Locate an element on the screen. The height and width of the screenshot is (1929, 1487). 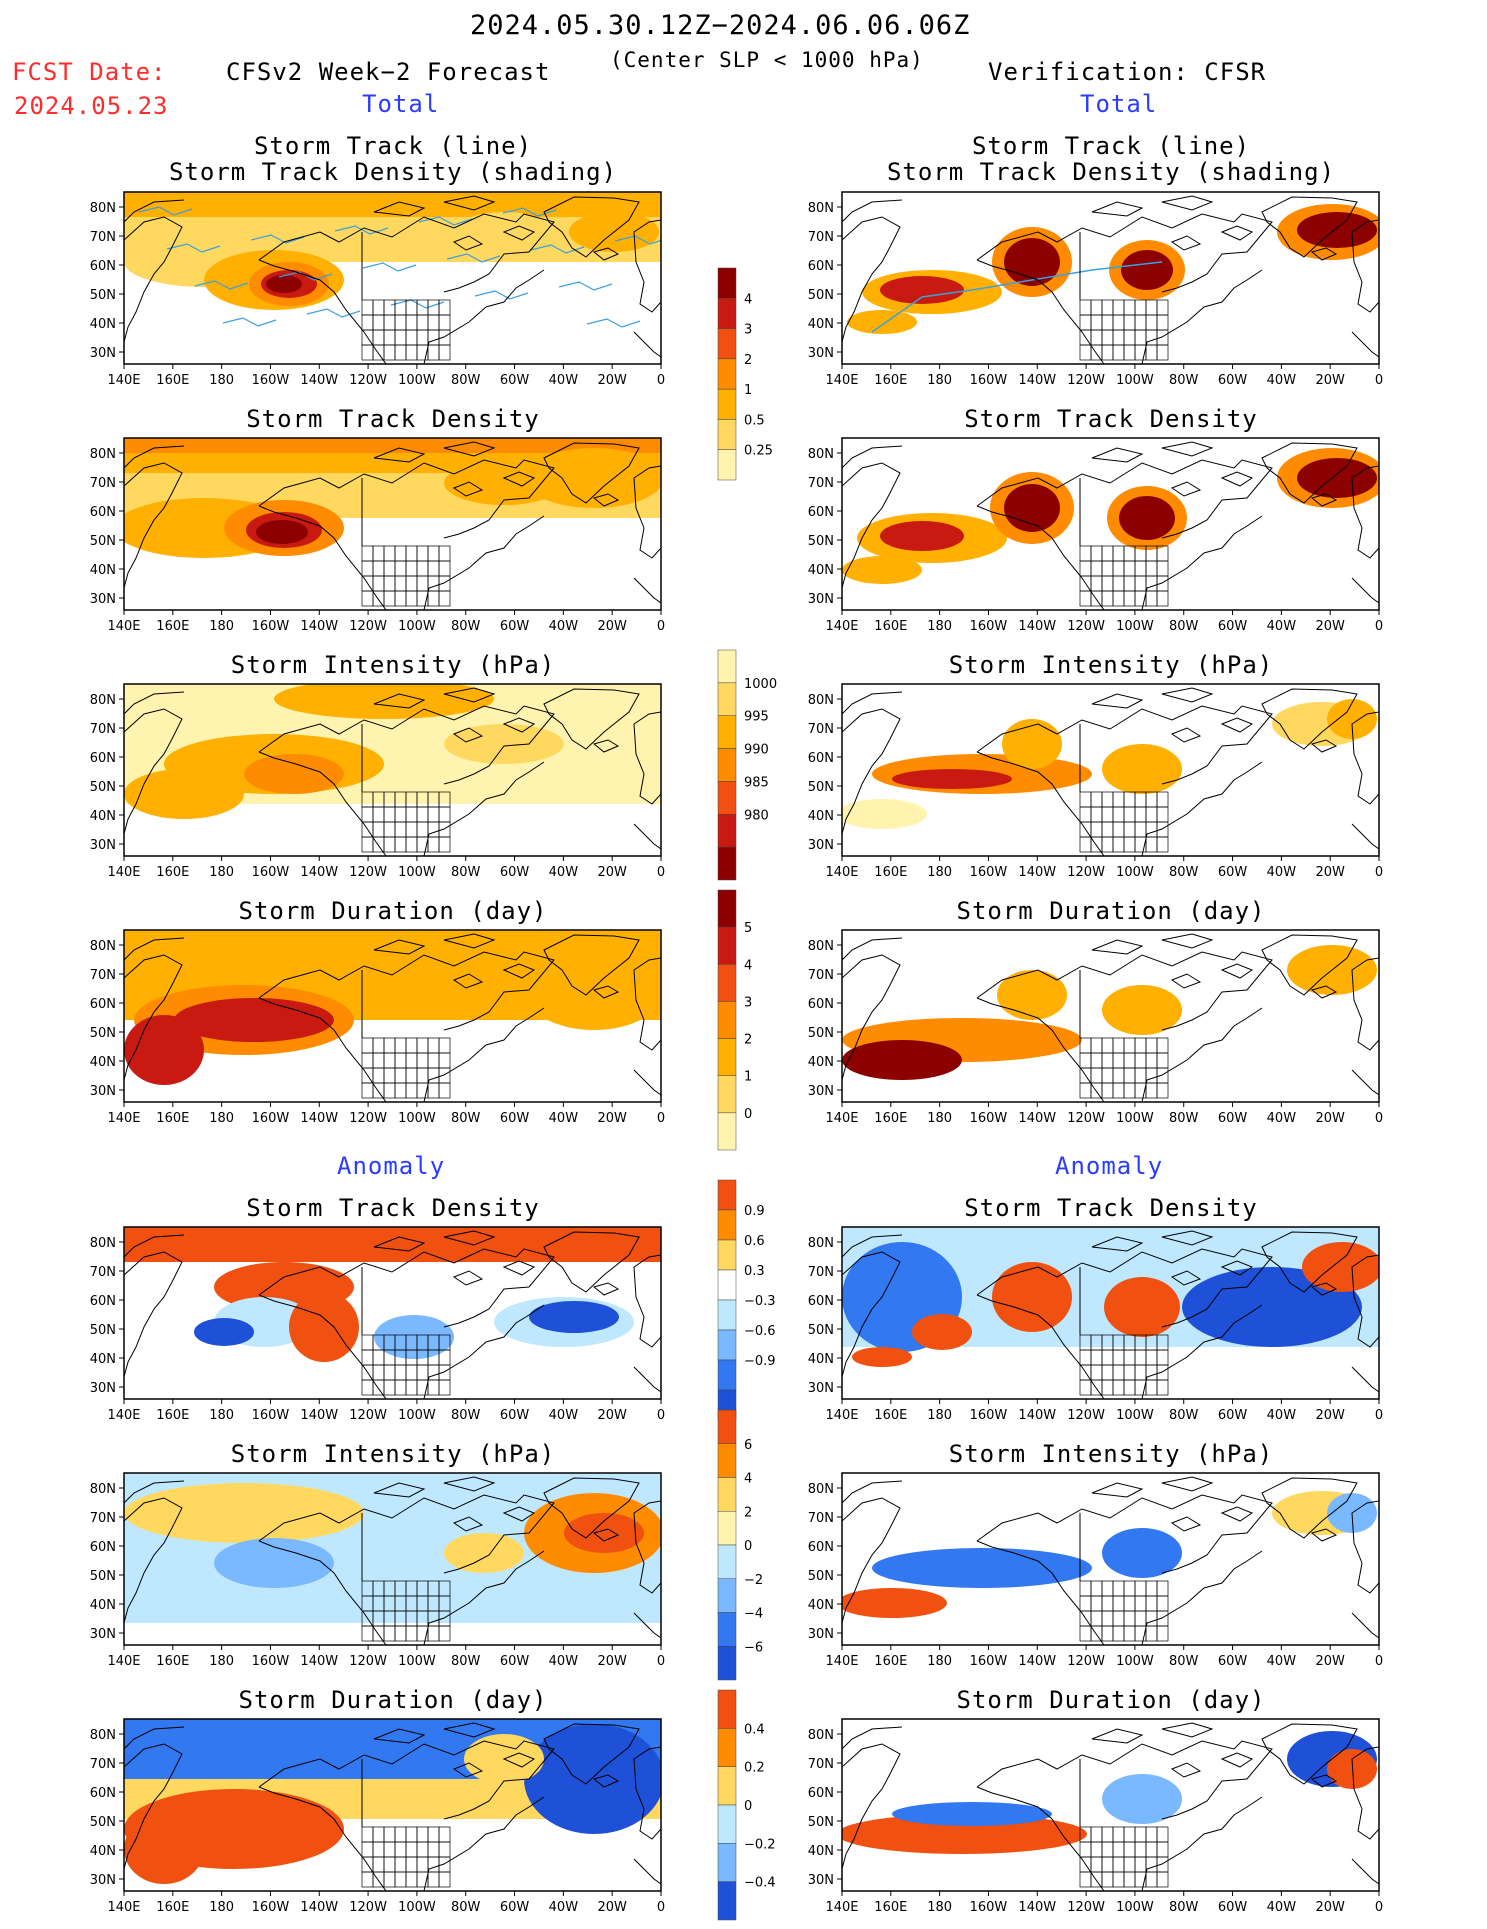
lon-tick-label: 140W is located at coordinates (1037, 626).